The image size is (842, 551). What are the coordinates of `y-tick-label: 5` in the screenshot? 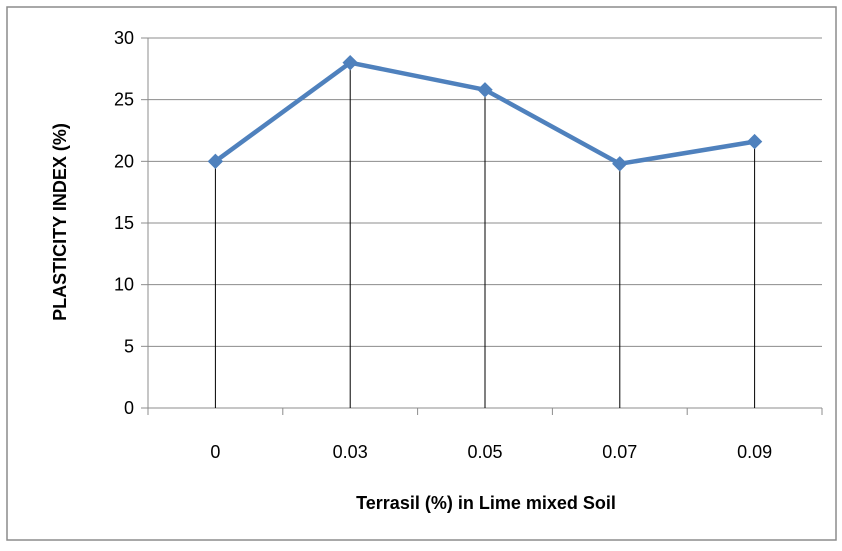 It's located at (129, 346).